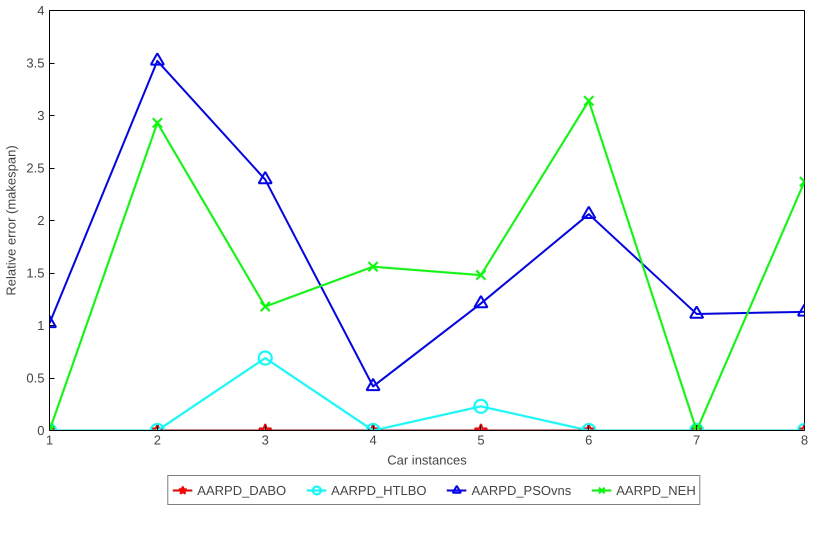  What do you see at coordinates (41, 115) in the screenshot?
I see `y-tick-label: 3` at bounding box center [41, 115].